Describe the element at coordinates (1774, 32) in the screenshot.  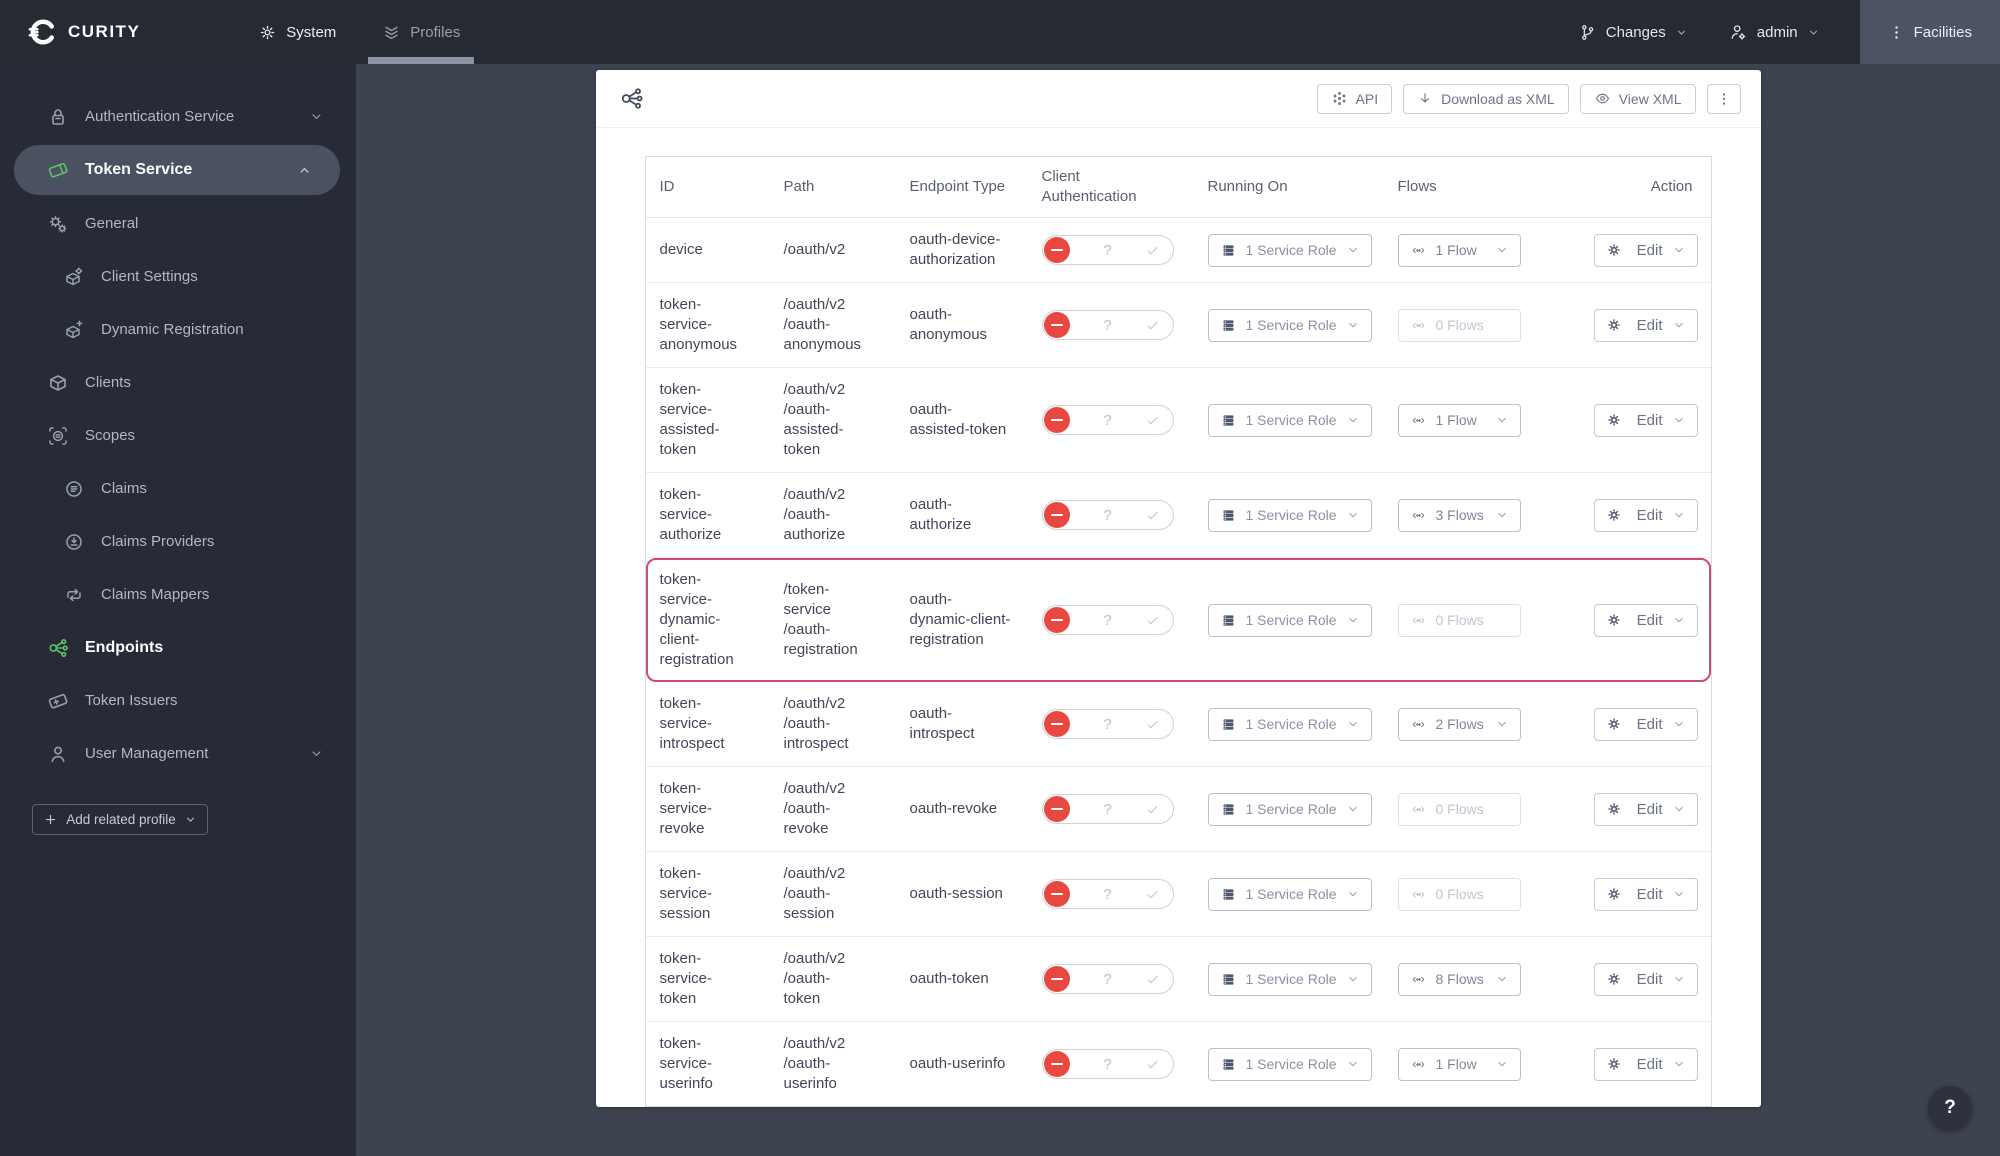
I see `user-menu: admin` at that location.